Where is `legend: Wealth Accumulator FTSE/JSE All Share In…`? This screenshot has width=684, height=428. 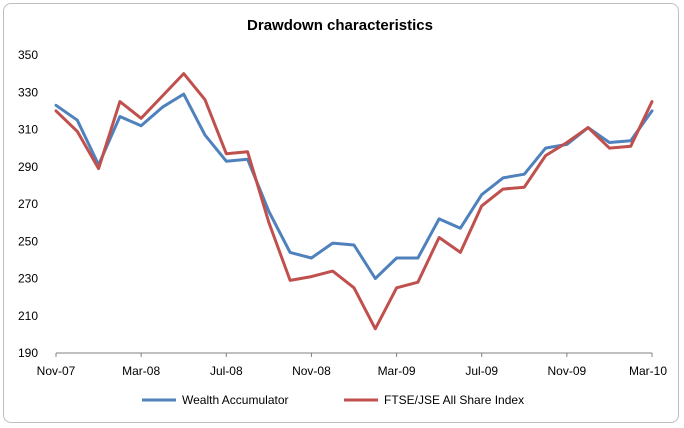
legend: Wealth Accumulator FTSE/JSE All Share In… is located at coordinates (333, 400).